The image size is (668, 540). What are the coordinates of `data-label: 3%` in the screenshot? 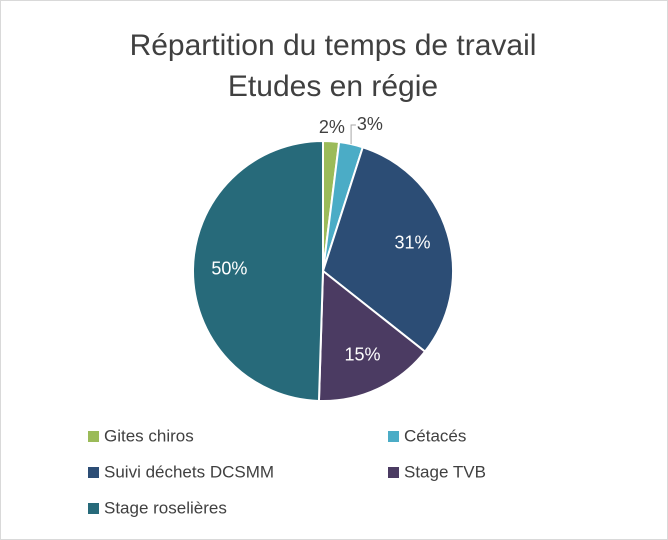 It's located at (370, 124).